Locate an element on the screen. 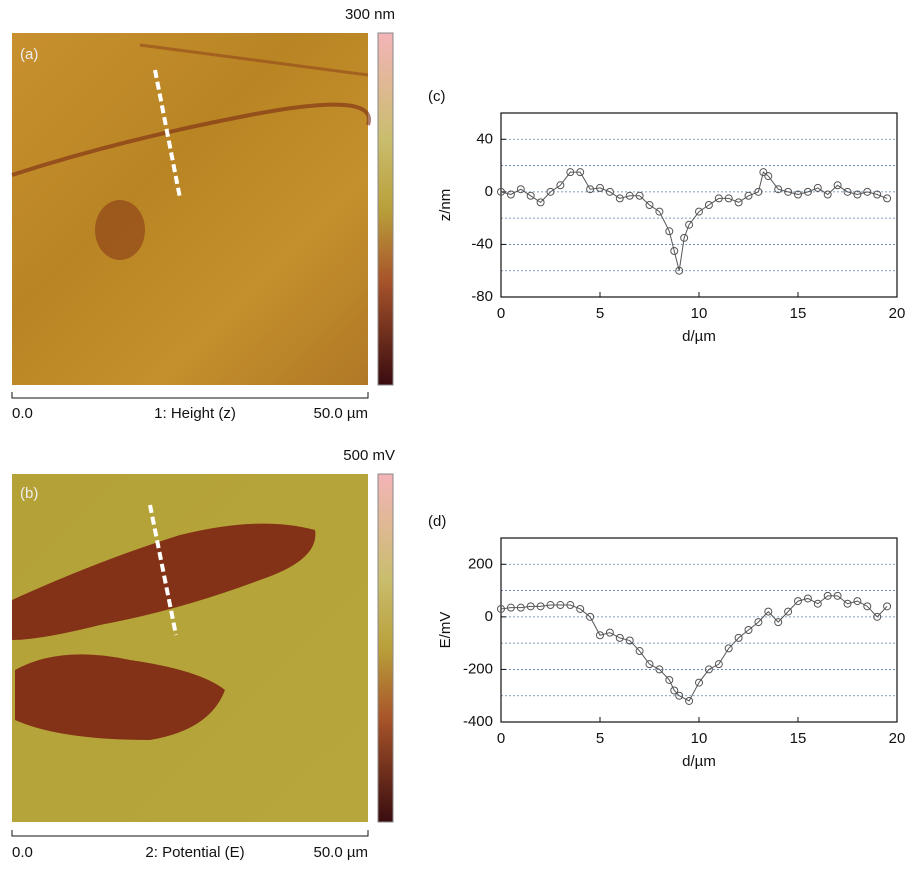 Image resolution: width=910 pixels, height=872 pixels. y-axis-label: z/nm is located at coordinates (445, 205).